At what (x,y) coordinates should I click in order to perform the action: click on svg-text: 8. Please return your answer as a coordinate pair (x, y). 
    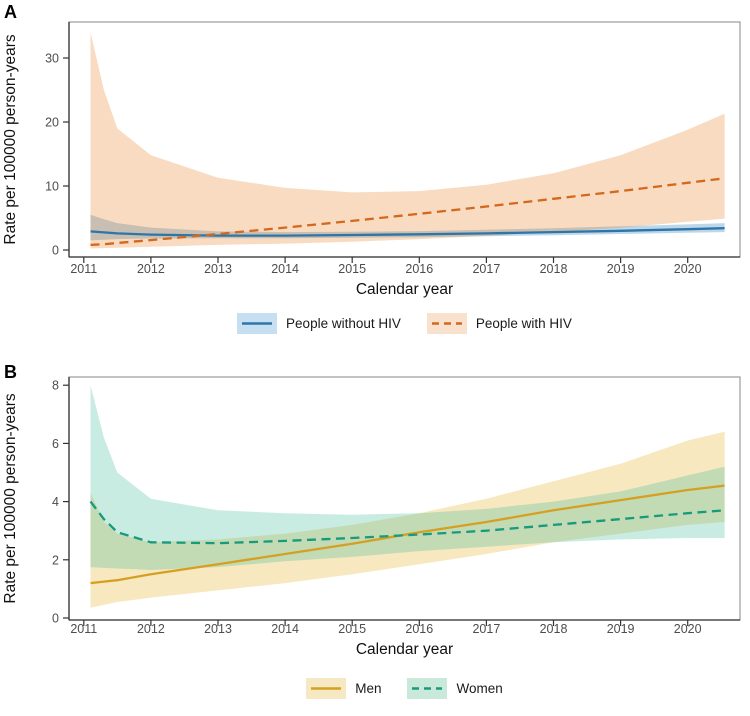
    Looking at the image, I should click on (55, 386).